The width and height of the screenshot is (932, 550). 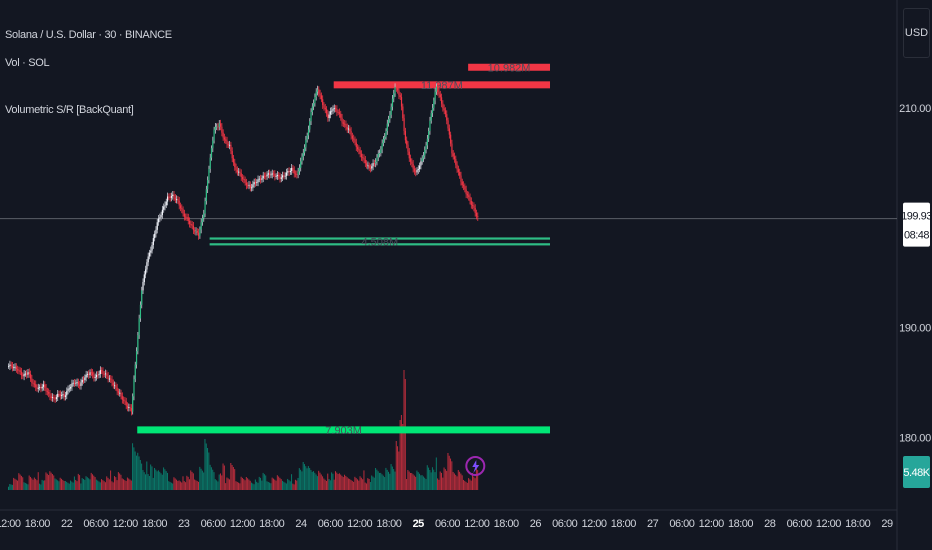 I want to click on x-tick-label: 12:00, so click(x=476, y=524).